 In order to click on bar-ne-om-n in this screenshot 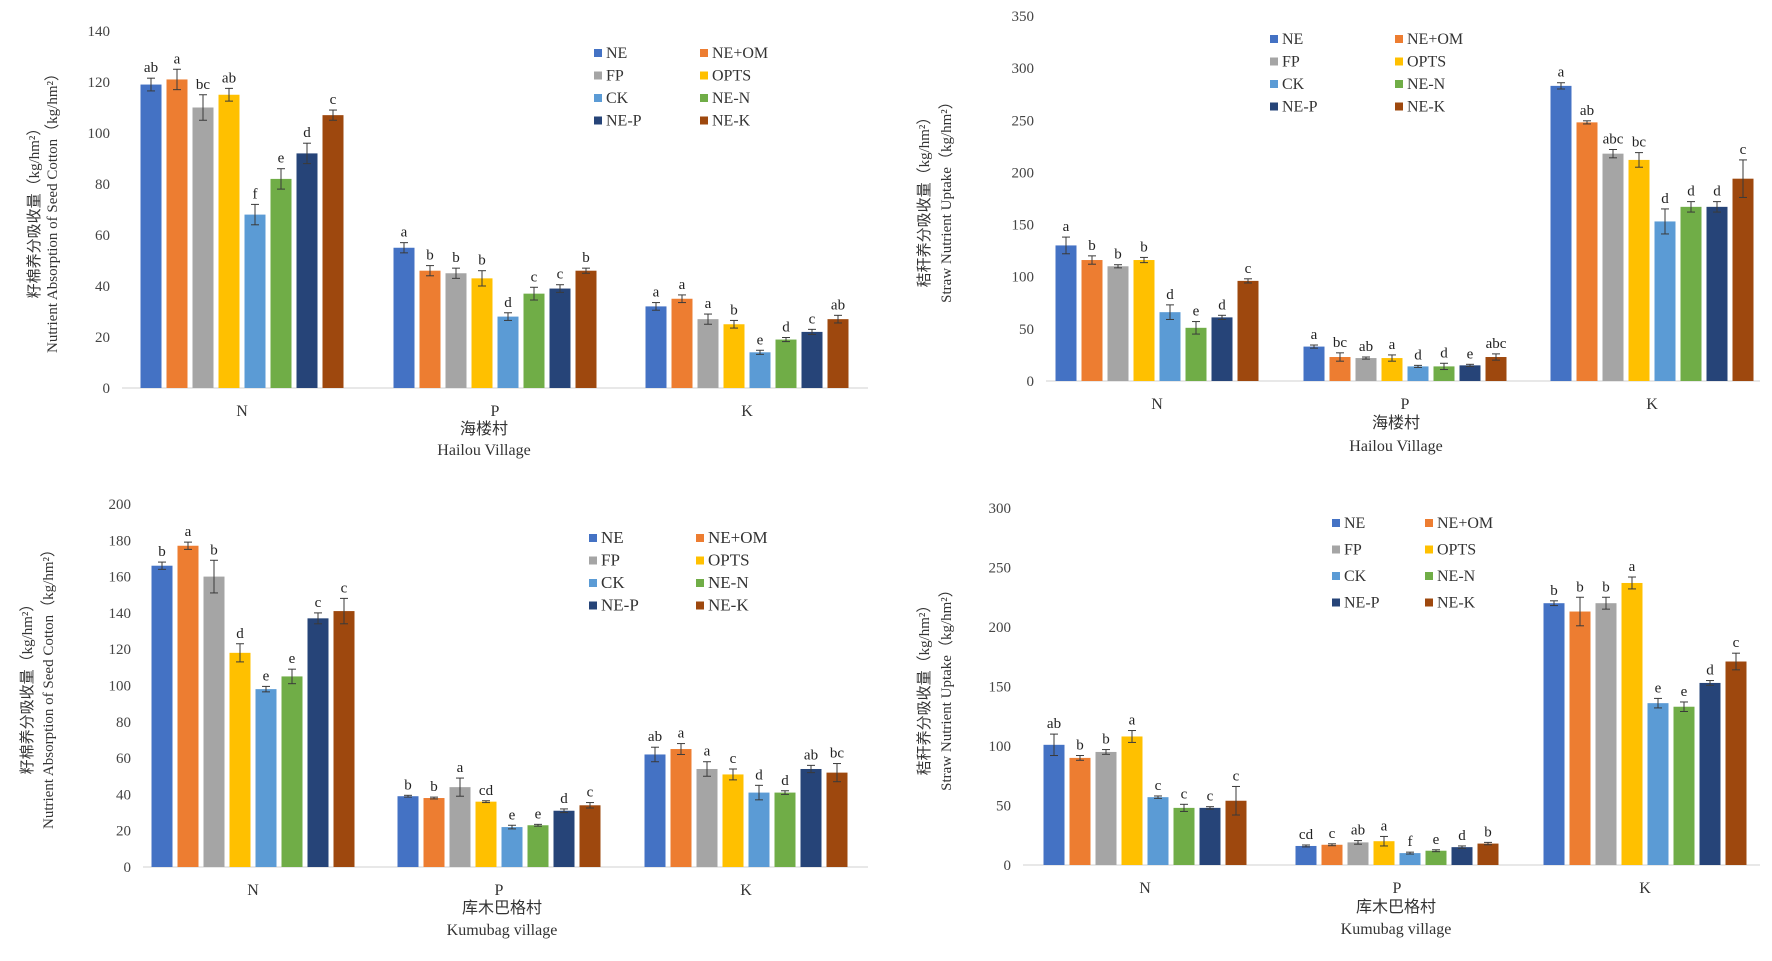, I will do `click(188, 706)`.